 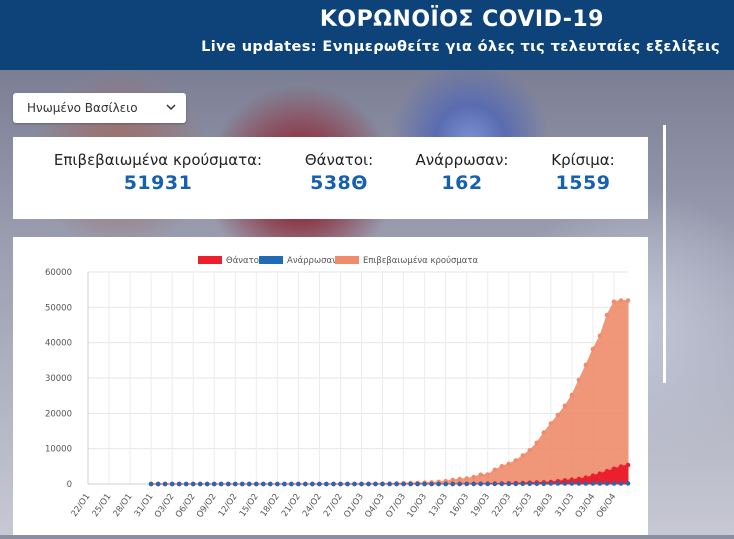 What do you see at coordinates (583, 183) in the screenshot?
I see `stat-critical-value: 1559` at bounding box center [583, 183].